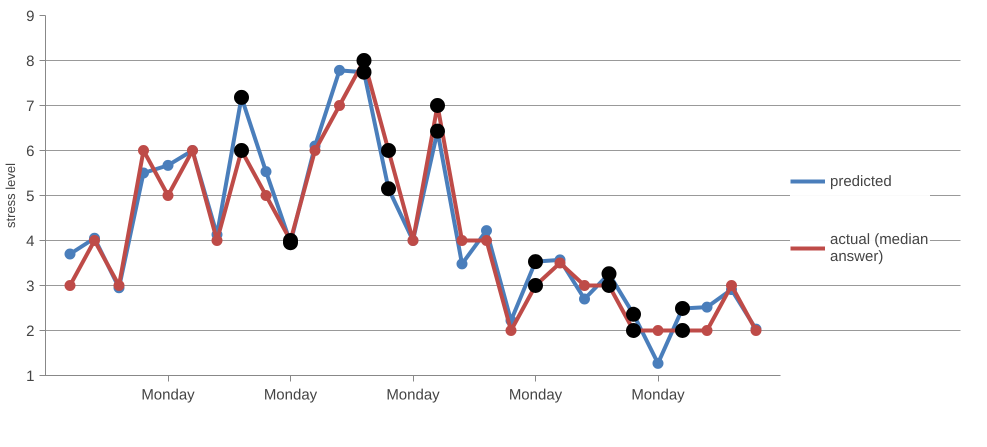 This screenshot has width=987, height=447. Describe the element at coordinates (10, 195) in the screenshot. I see `y-axis-title: stress level` at that location.